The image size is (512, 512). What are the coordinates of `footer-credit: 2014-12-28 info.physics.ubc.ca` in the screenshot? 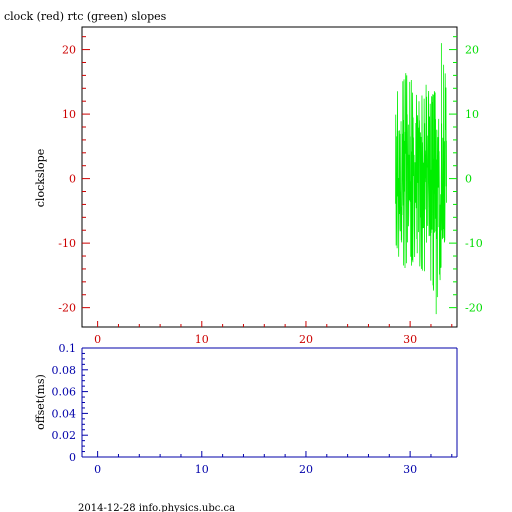 It's located at (156, 507).